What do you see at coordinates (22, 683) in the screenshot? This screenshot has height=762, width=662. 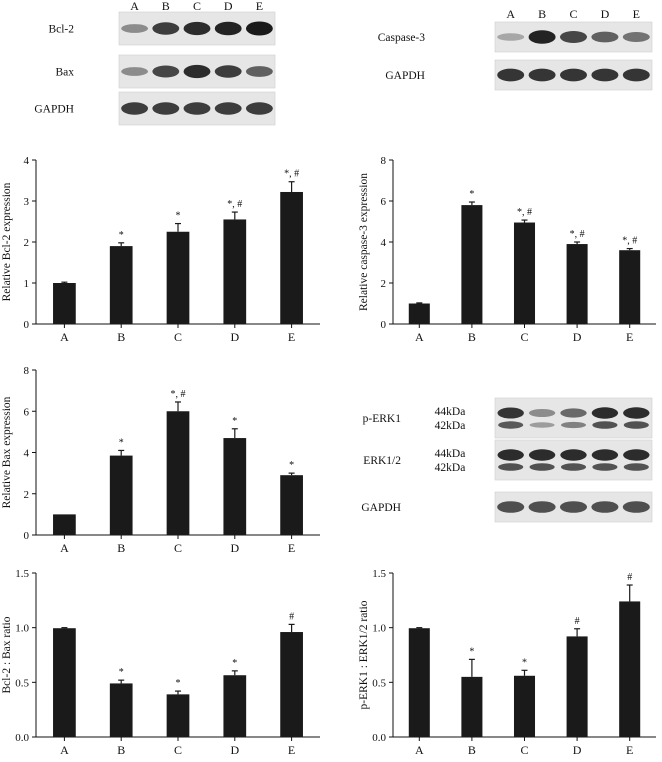 I see `y-tick-label: 0.5` at bounding box center [22, 683].